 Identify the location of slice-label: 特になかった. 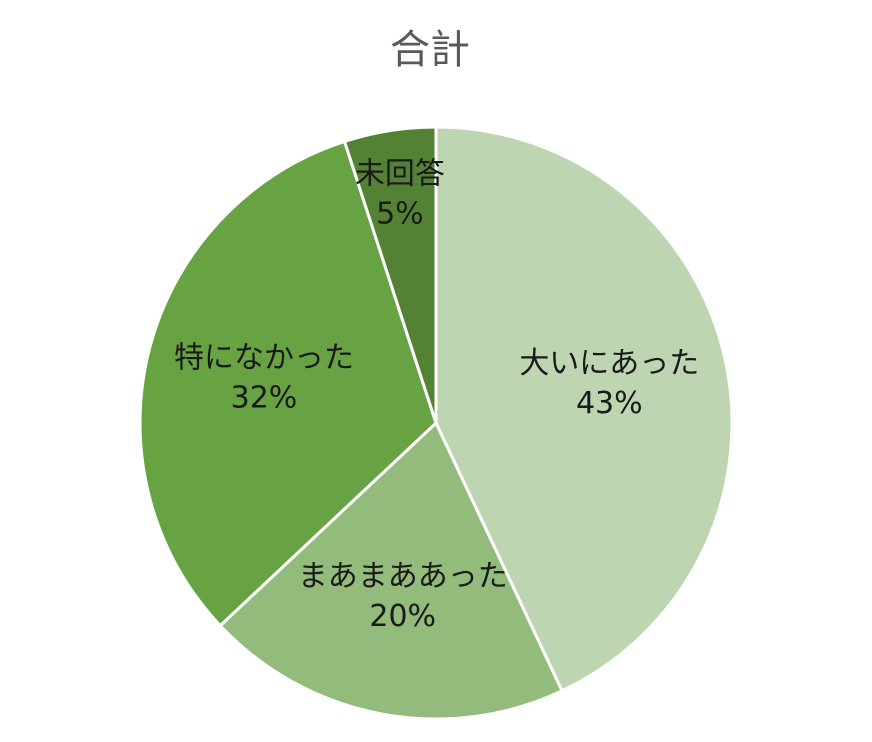
(264, 357).